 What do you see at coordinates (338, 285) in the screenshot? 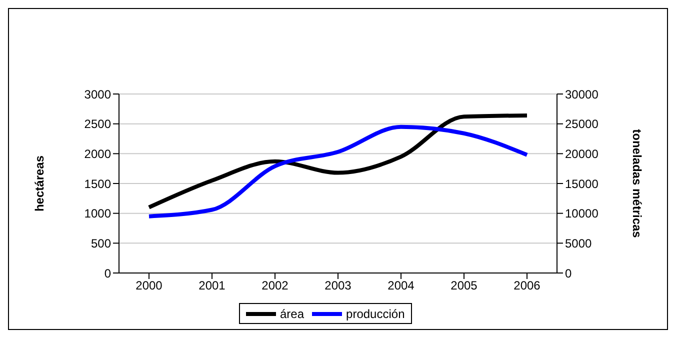
I see `x-tick-label: 2003` at bounding box center [338, 285].